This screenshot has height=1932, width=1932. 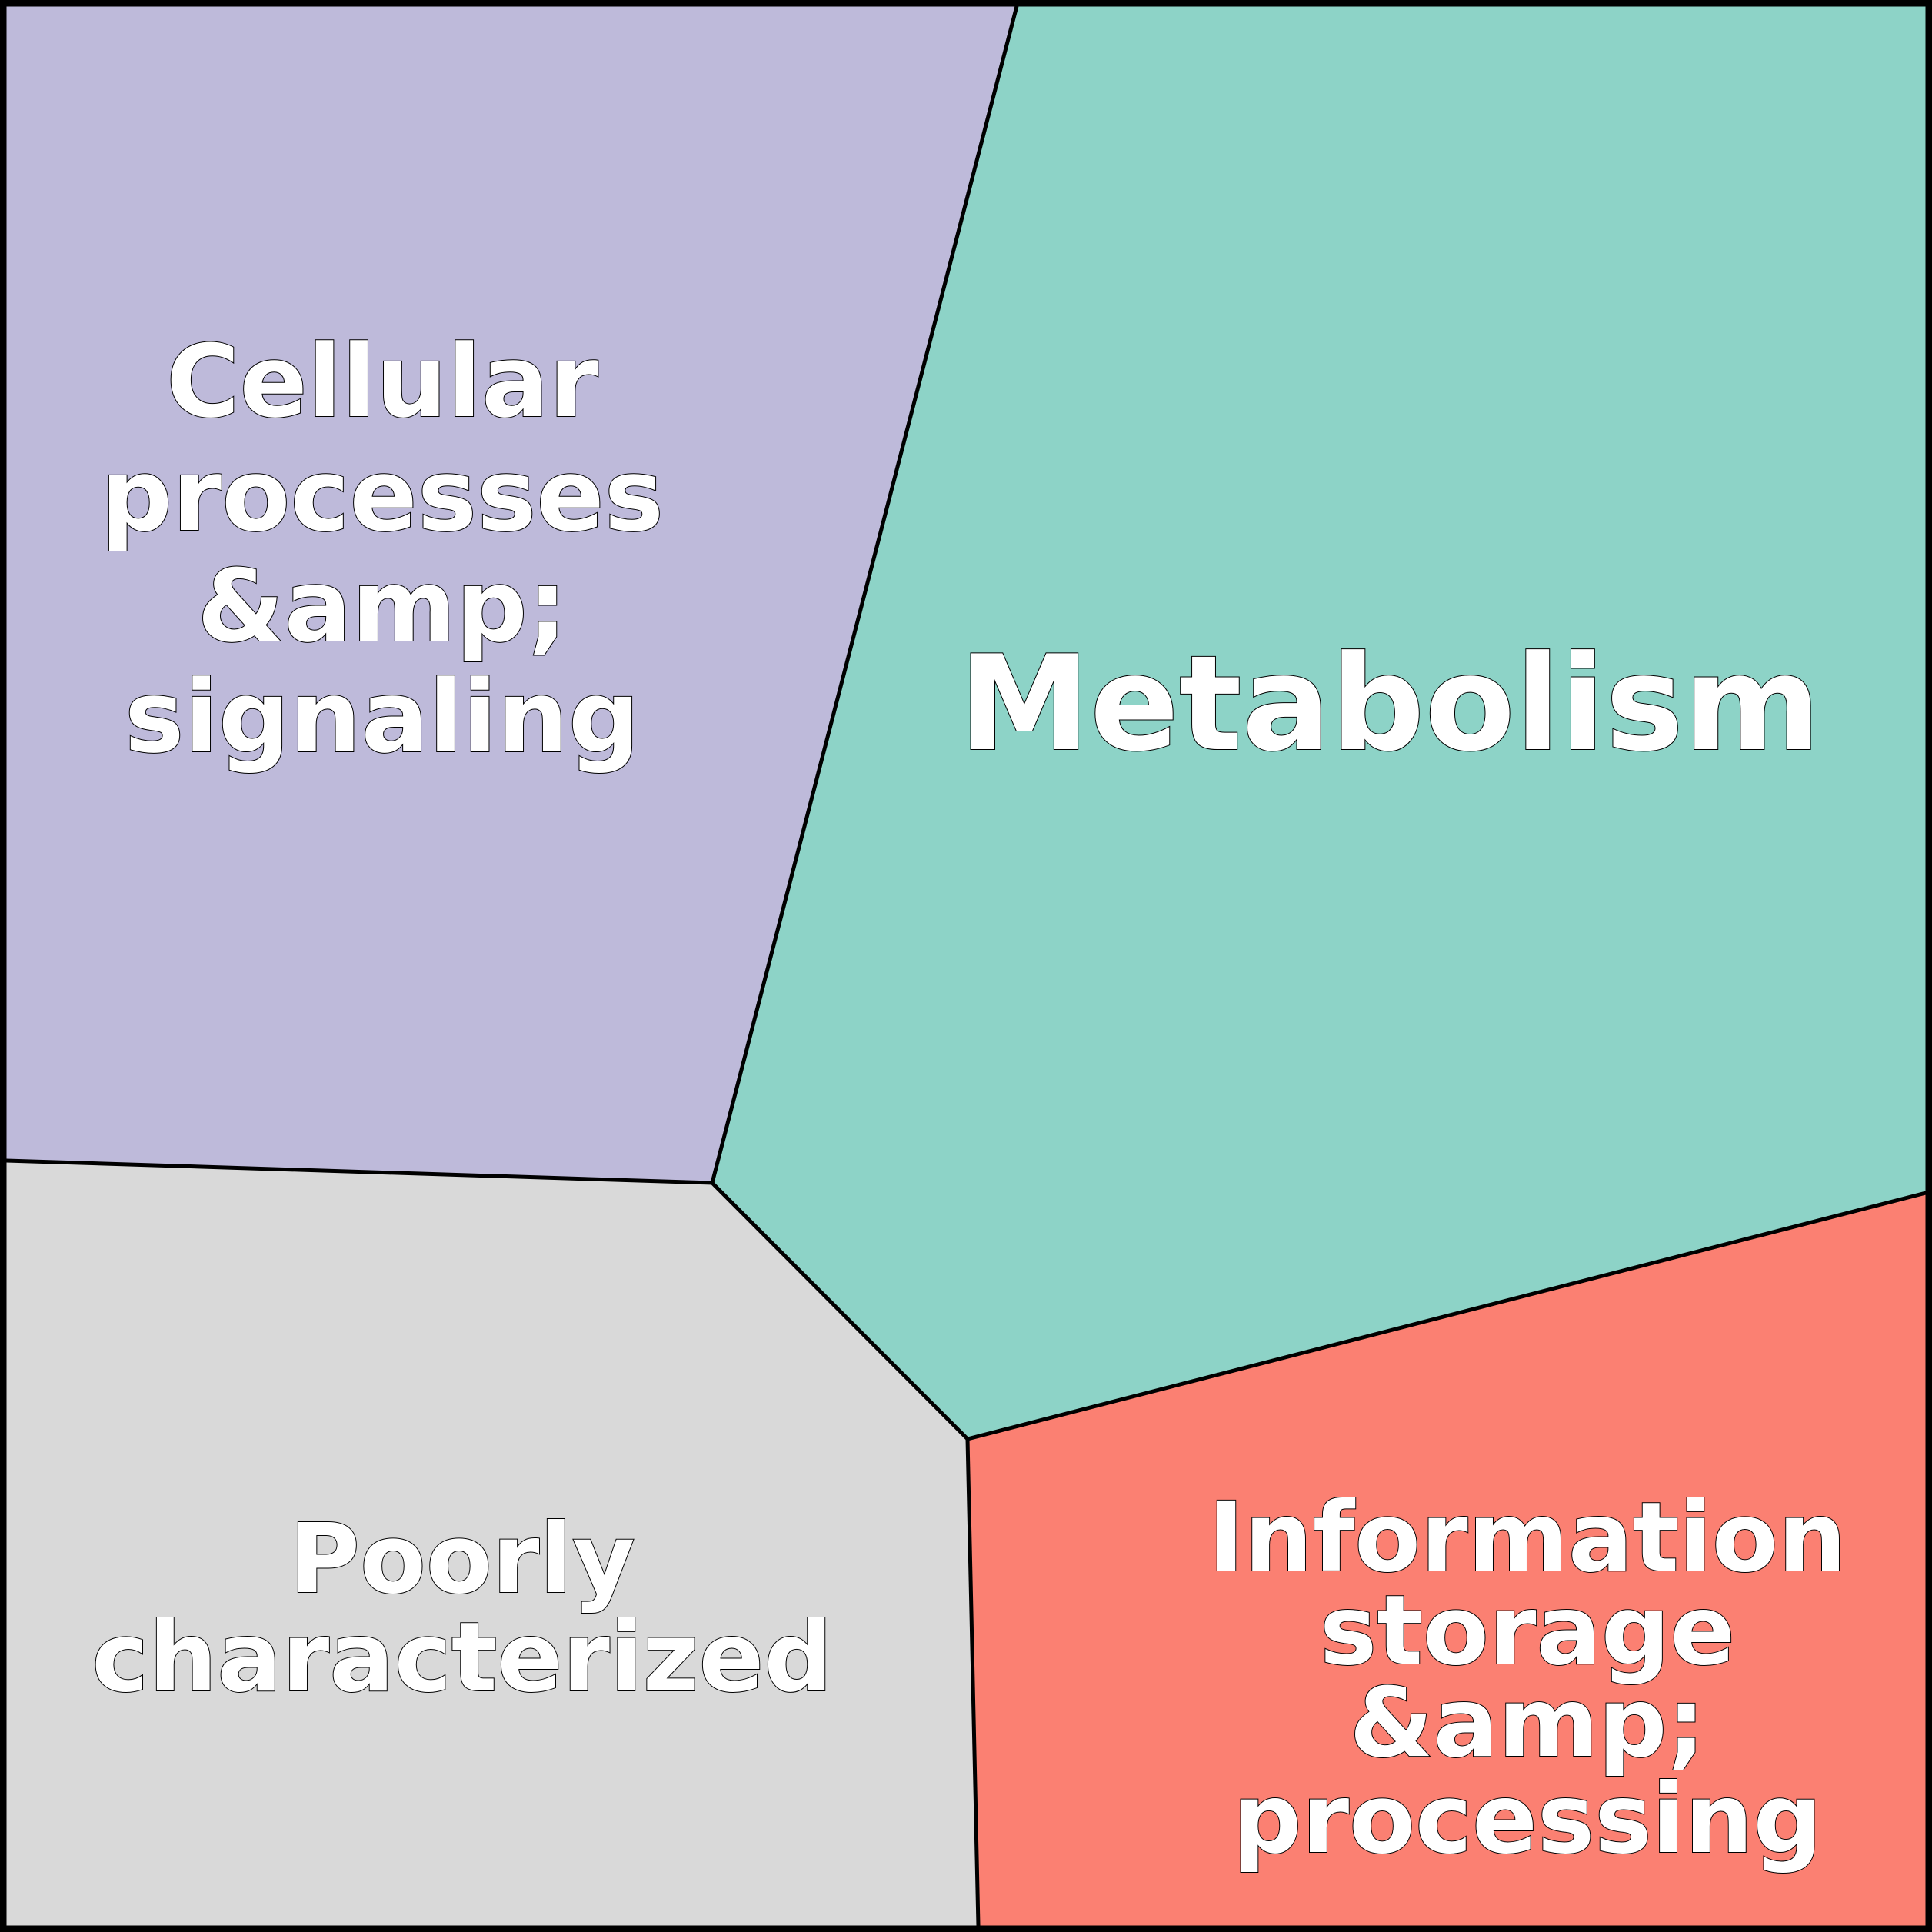 I want to click on region-label: storage, so click(x=1527, y=1631).